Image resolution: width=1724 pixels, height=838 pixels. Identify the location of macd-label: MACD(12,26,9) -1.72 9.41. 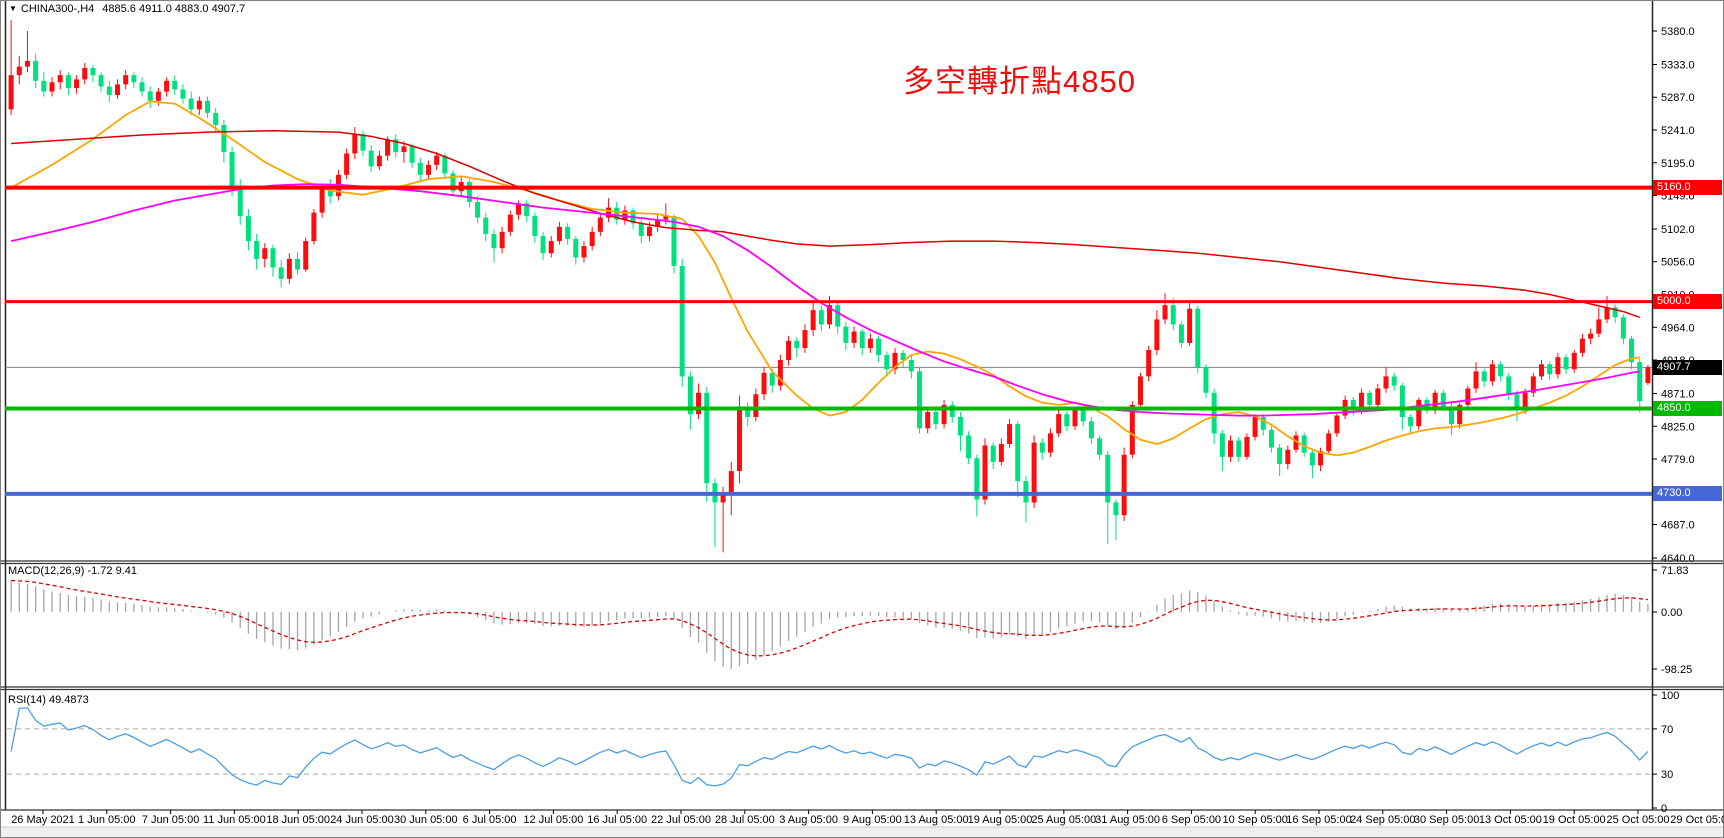
(73, 571).